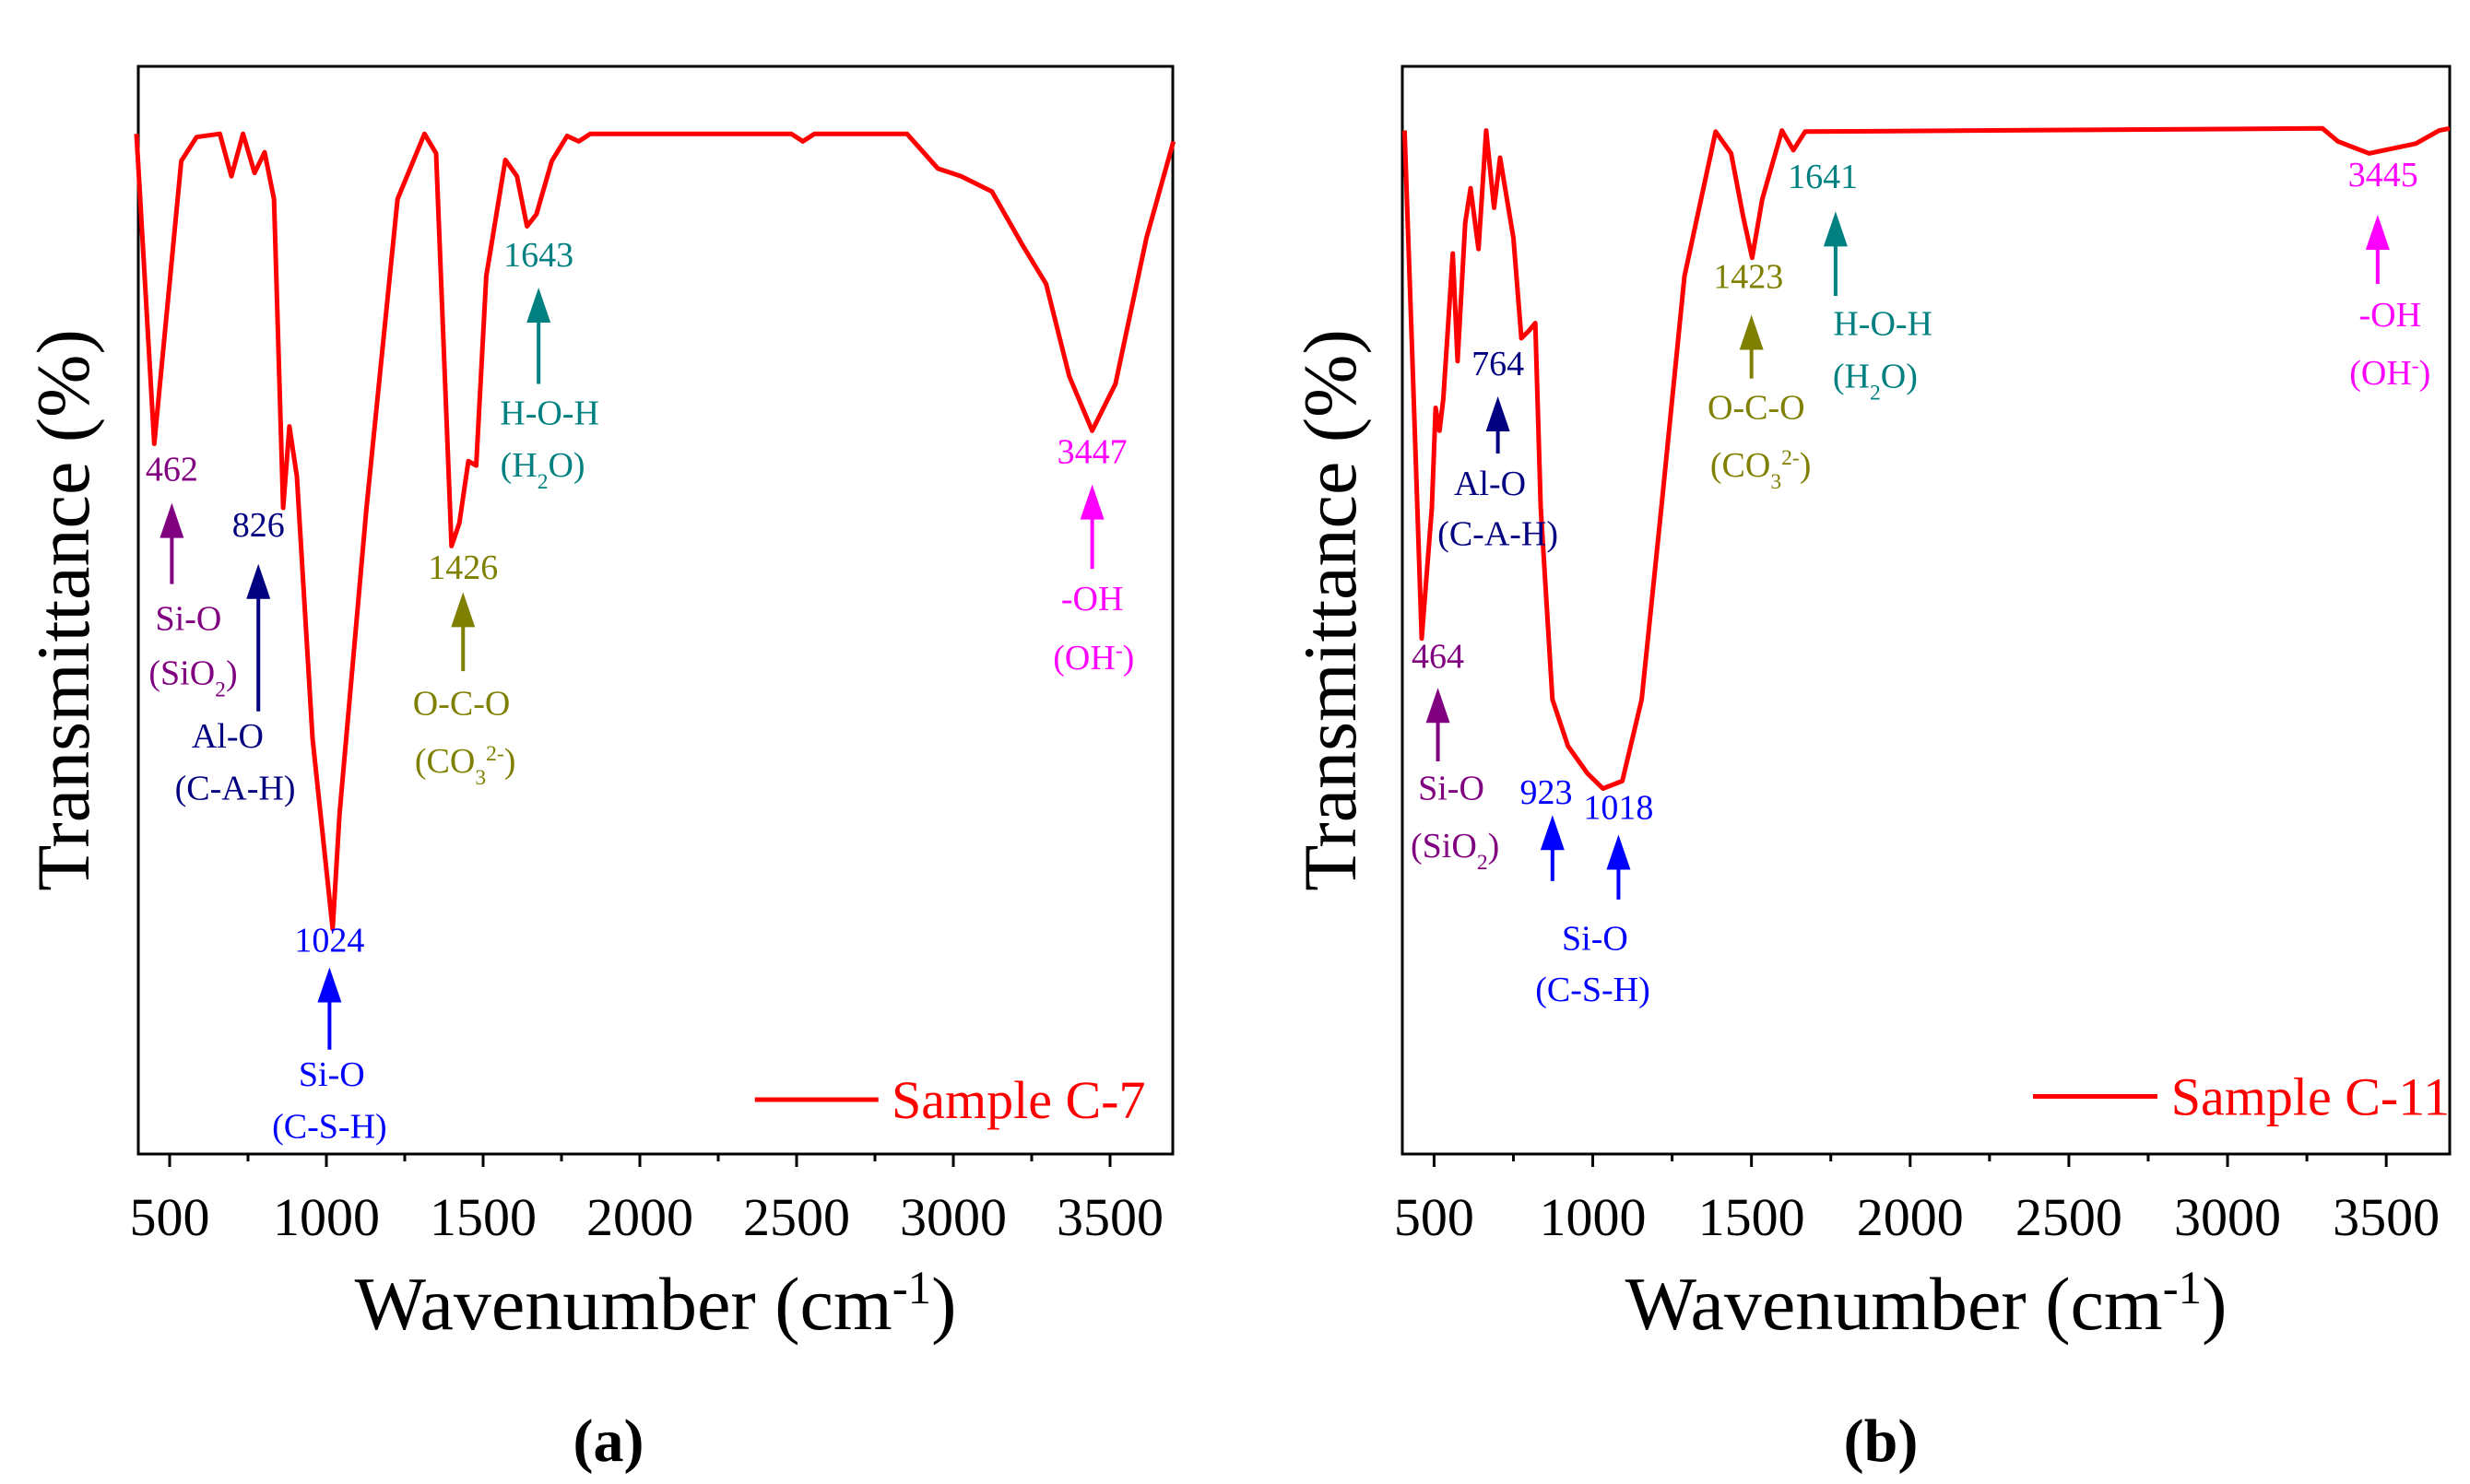 The width and height of the screenshot is (2470, 1484). I want to click on peak-annotation: 826 Al-O (C-A-H), so click(235, 657).